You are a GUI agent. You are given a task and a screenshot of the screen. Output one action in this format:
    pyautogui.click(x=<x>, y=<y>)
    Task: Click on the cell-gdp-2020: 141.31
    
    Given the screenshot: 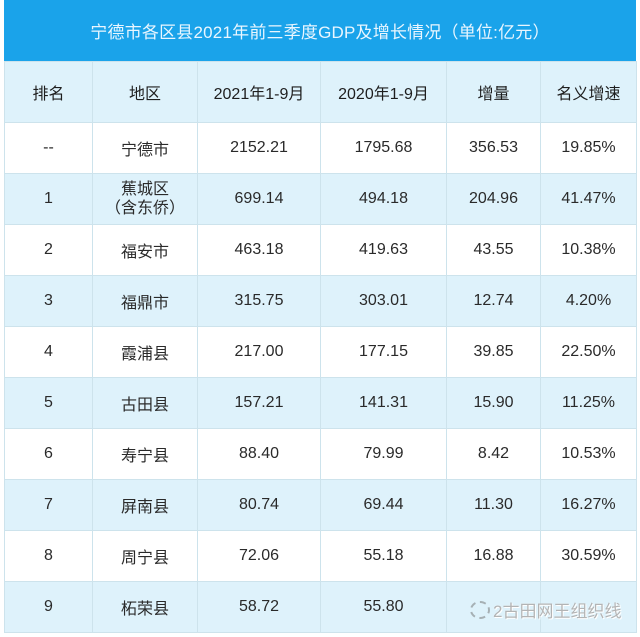 What is the action you would take?
    pyautogui.click(x=383, y=403)
    